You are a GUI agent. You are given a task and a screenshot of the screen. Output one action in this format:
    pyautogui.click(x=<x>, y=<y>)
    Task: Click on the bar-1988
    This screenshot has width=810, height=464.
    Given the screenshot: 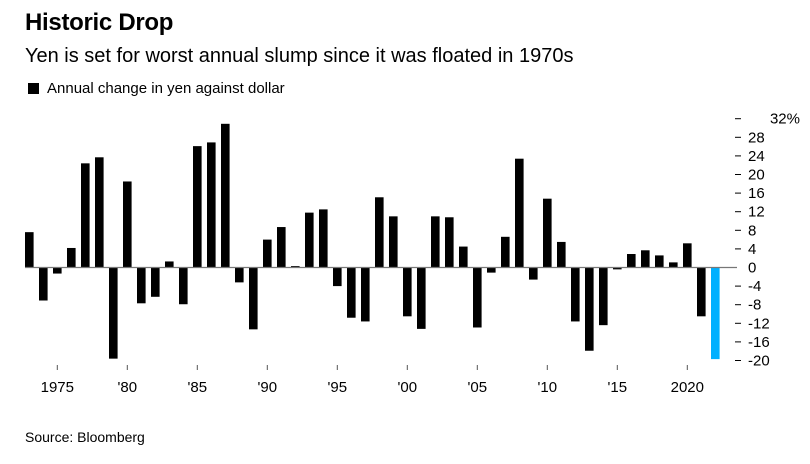 What is the action you would take?
    pyautogui.click(x=239, y=275)
    